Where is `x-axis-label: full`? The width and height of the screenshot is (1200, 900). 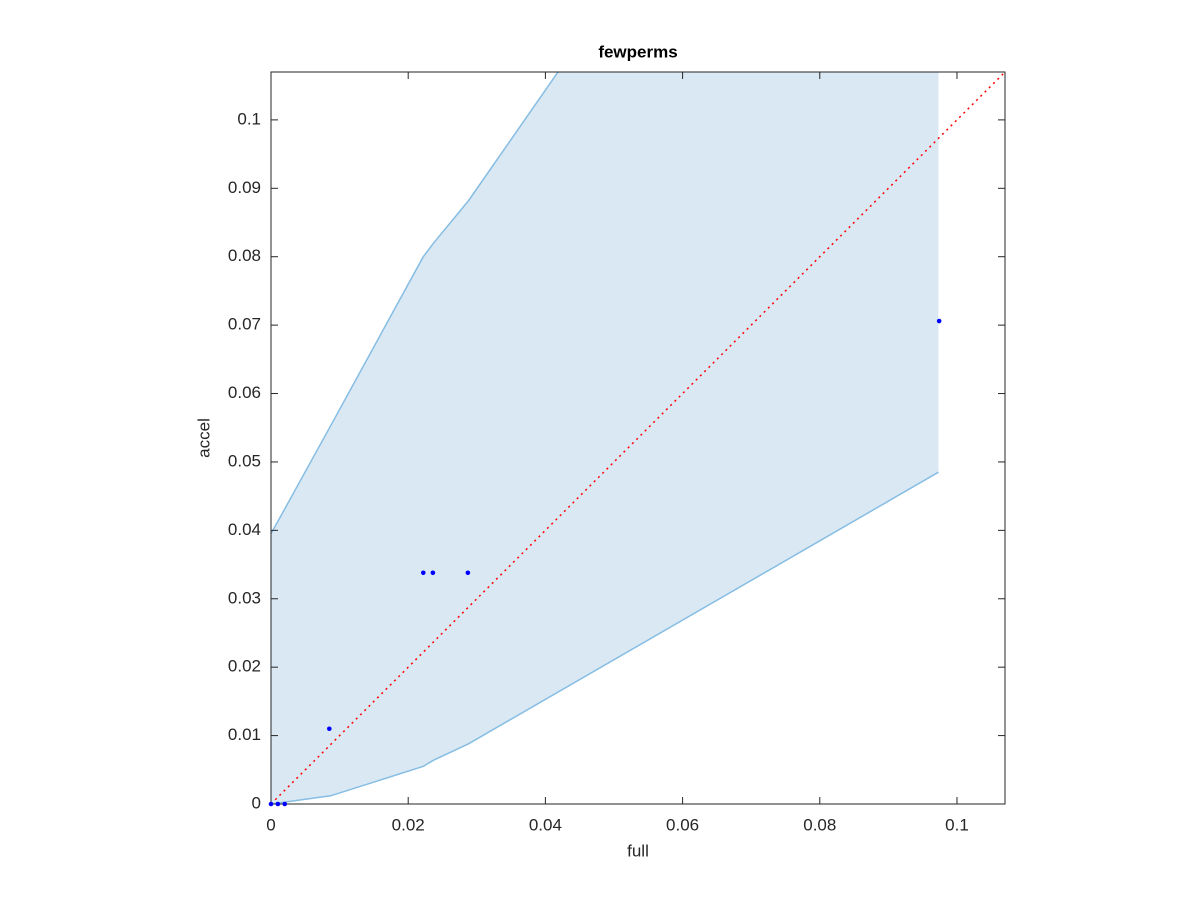
x-axis-label: full is located at coordinates (638, 850).